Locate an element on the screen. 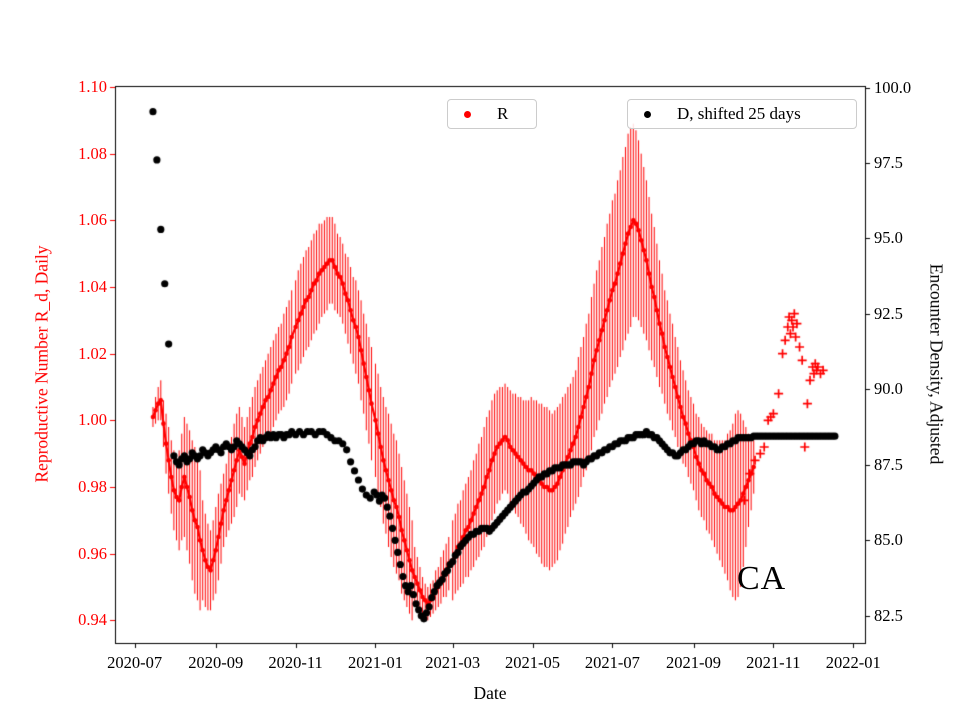 The image size is (960, 720). left-y-tick-label: 1.00 is located at coordinates (92, 420).